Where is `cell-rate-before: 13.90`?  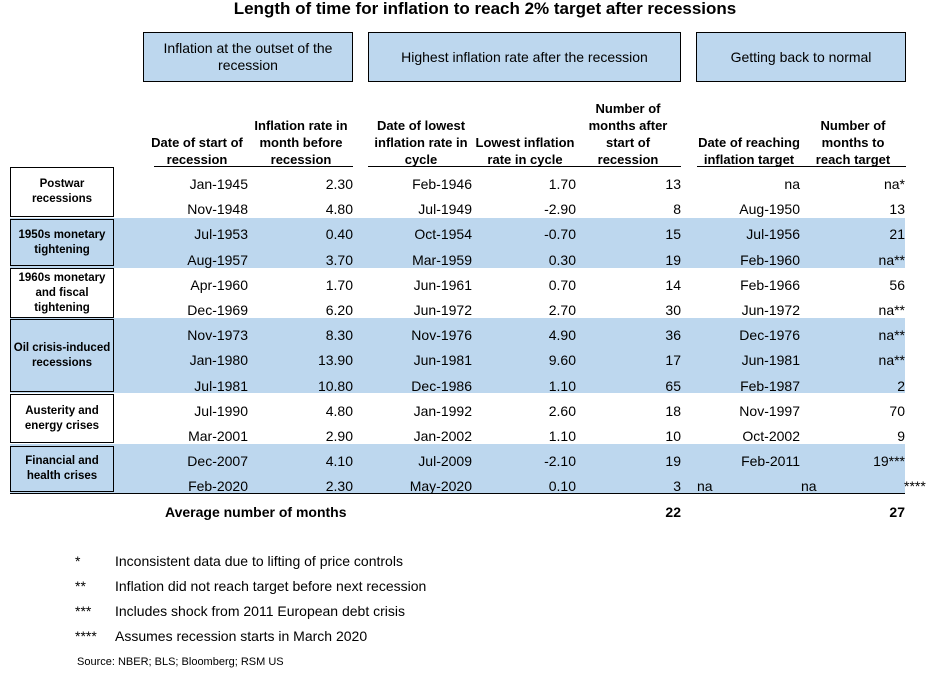
cell-rate-before: 13.90 is located at coordinates (335, 360).